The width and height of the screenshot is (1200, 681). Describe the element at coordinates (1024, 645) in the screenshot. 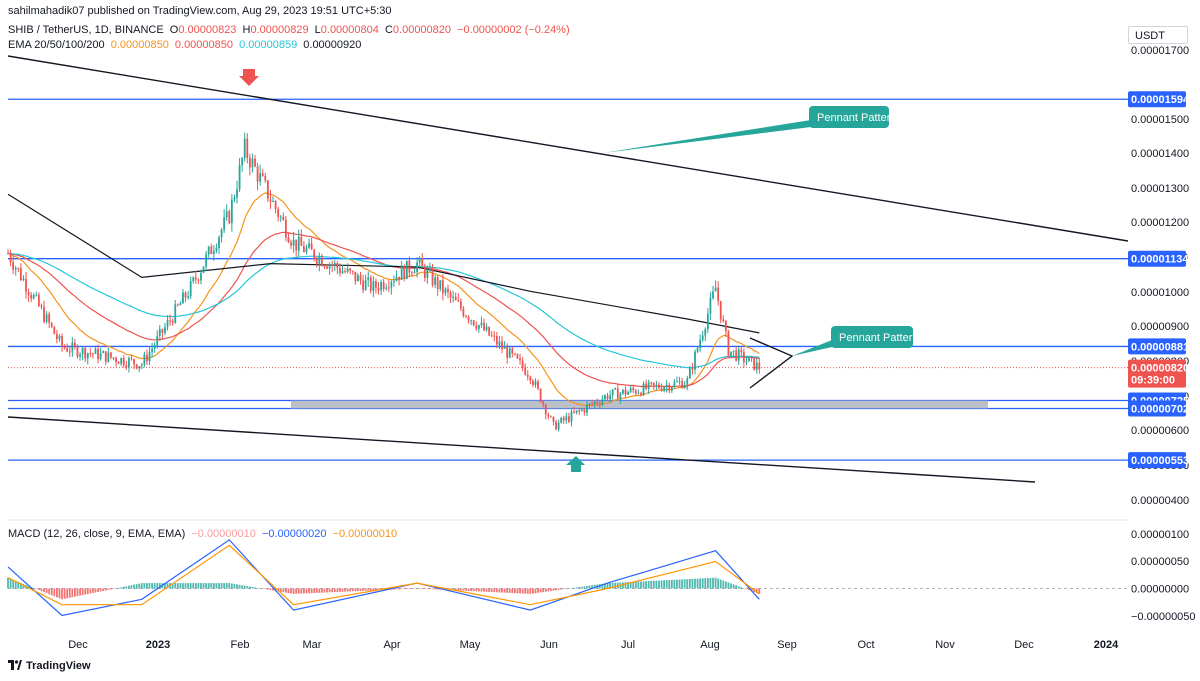

I see `x-tick-label: Dec` at that location.